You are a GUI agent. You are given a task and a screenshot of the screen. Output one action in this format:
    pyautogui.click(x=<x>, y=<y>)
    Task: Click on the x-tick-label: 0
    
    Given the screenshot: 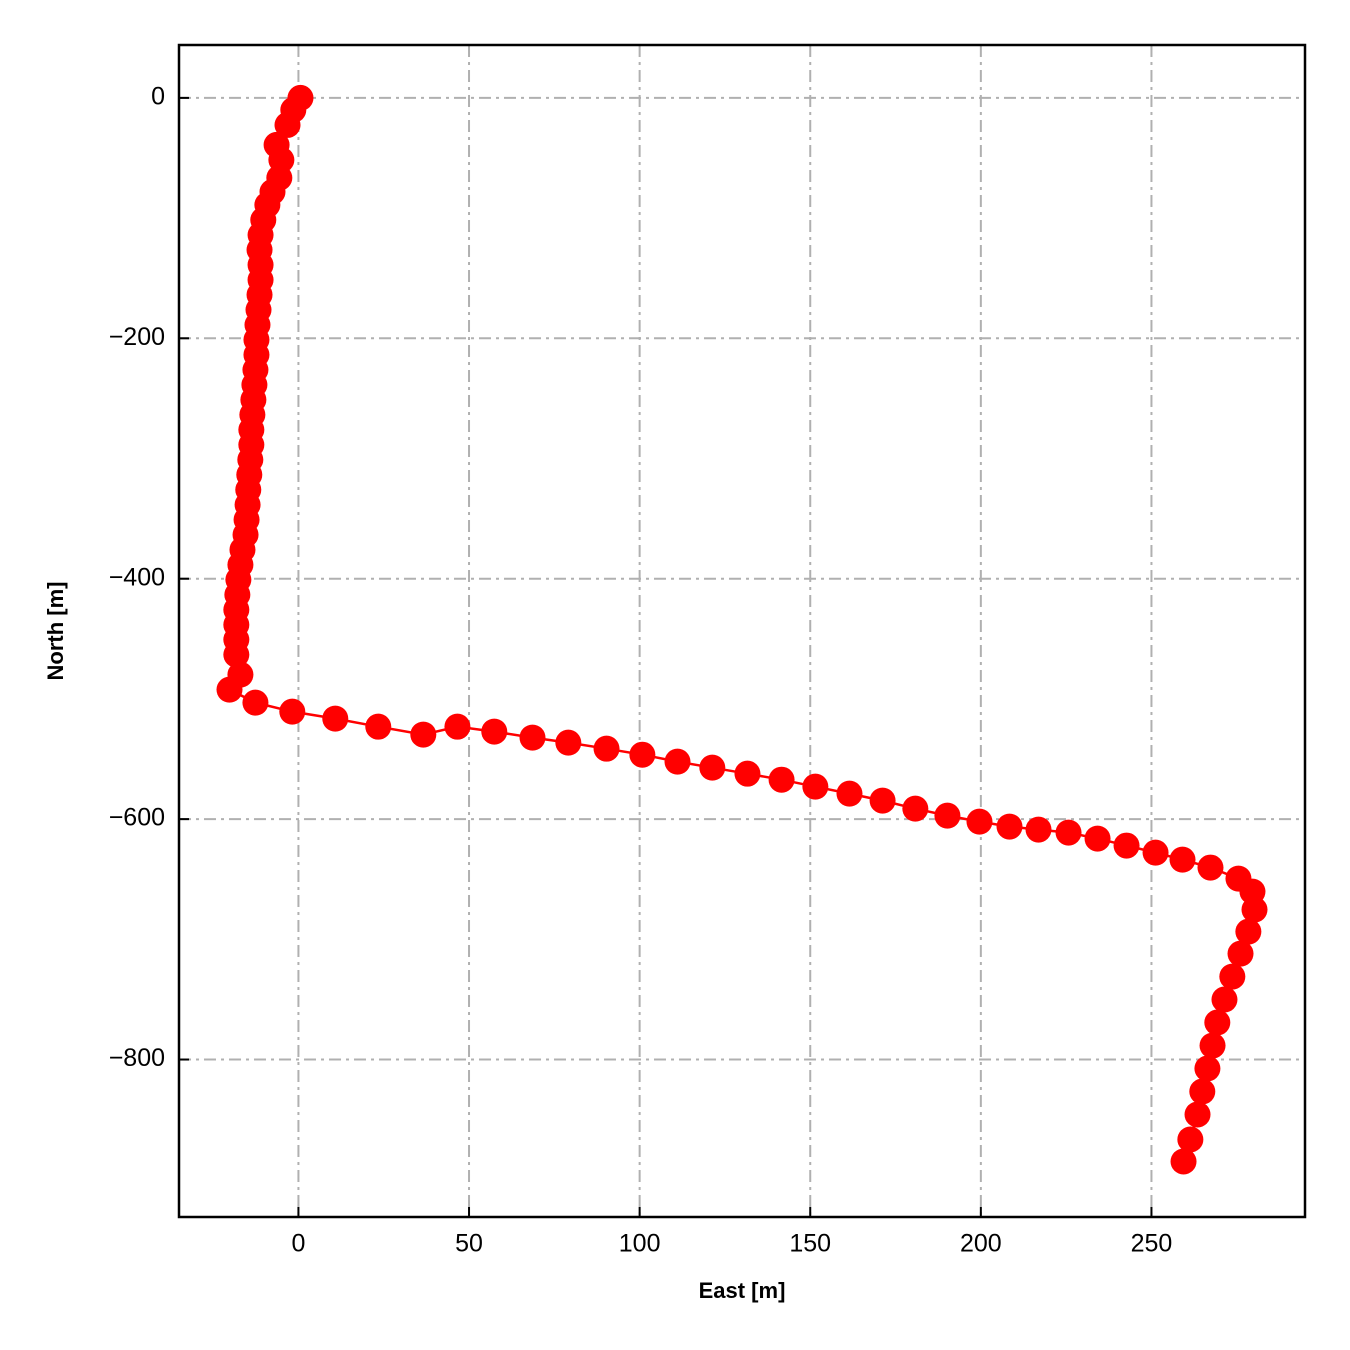 What is the action you would take?
    pyautogui.click(x=298, y=1244)
    